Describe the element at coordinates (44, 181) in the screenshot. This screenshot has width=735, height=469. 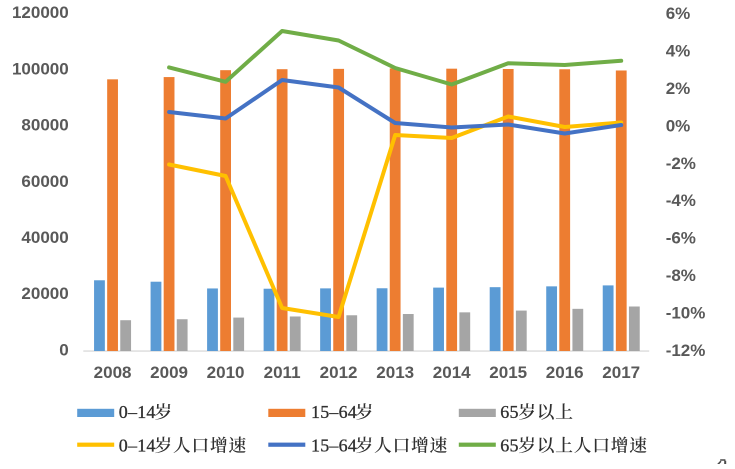
I see `svg-text: 60000` at that location.